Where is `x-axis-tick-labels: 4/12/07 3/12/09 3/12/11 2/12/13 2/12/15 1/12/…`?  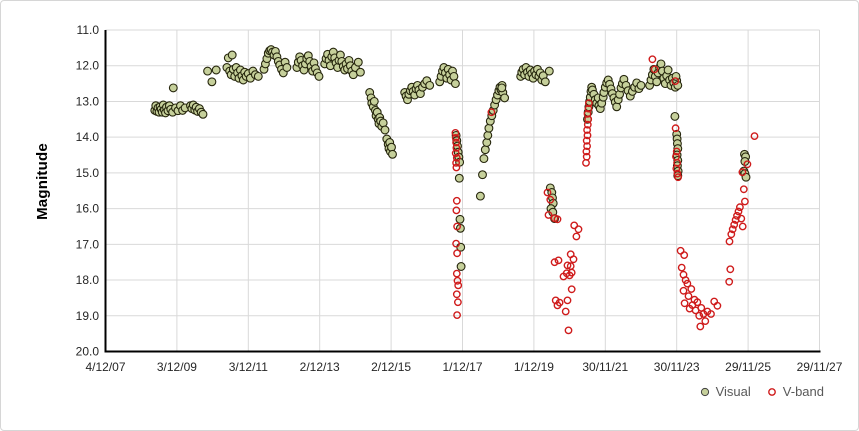 x-axis-tick-labels: 4/12/07 3/12/09 3/12/11 2/12/13 2/12/15 1/12/… is located at coordinates (463, 367).